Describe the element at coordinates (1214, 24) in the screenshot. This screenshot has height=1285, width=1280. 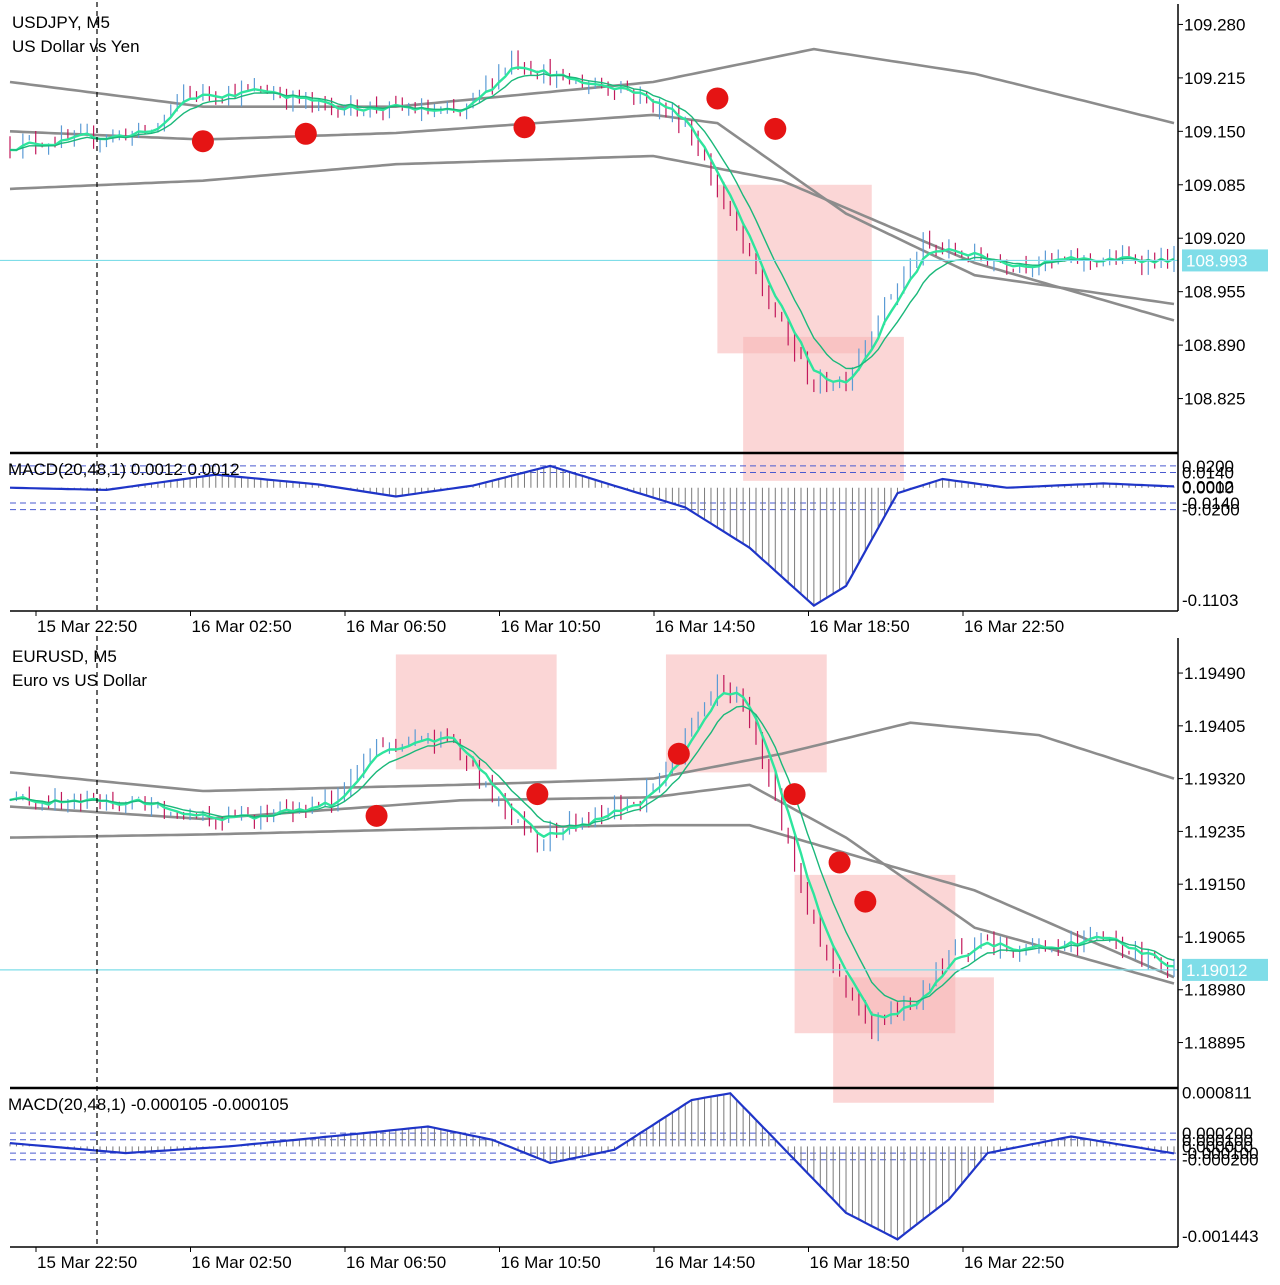
I see `price-tick-label-0: 109.280` at that location.